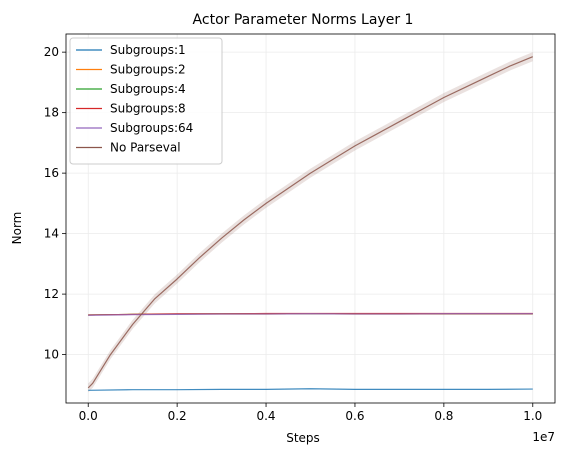 The height and width of the screenshot is (455, 563). What do you see at coordinates (148, 109) in the screenshot?
I see `legend-label-subgroups-8: Subgroups:8` at bounding box center [148, 109].